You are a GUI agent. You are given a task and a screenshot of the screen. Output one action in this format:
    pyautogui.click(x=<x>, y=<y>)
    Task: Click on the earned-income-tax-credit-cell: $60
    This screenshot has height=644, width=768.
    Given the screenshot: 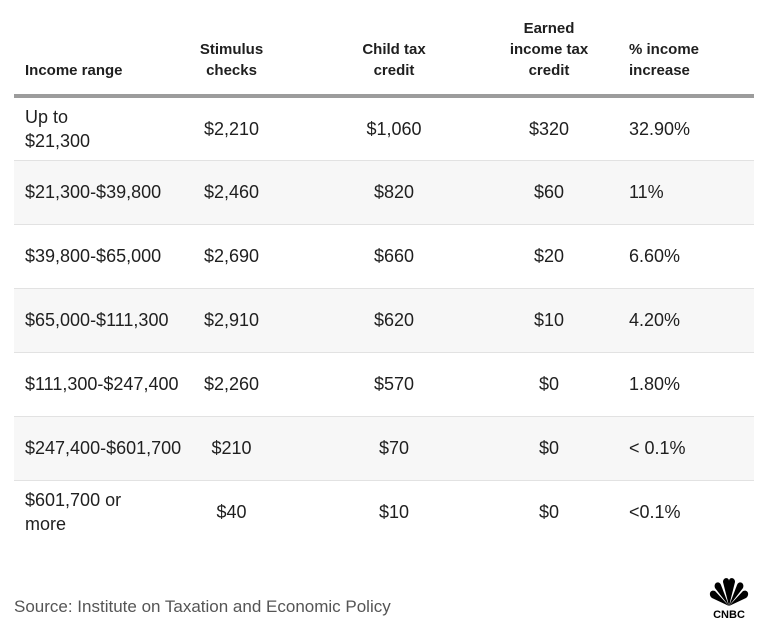 What is the action you would take?
    pyautogui.click(x=549, y=192)
    